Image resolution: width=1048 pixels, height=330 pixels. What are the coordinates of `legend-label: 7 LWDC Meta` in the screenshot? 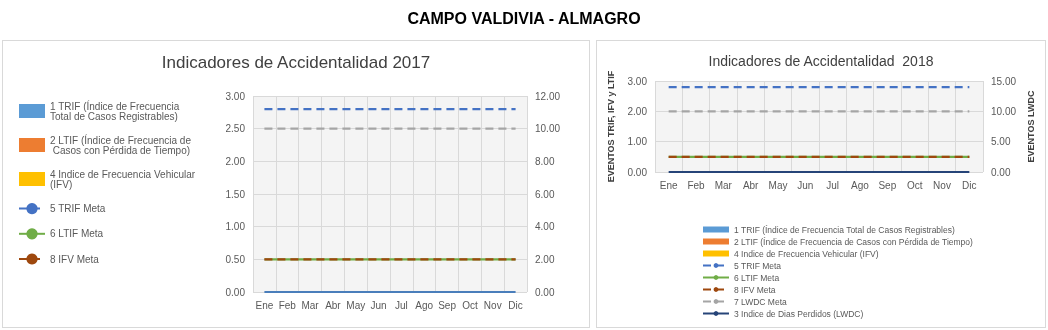 It's located at (761, 301).